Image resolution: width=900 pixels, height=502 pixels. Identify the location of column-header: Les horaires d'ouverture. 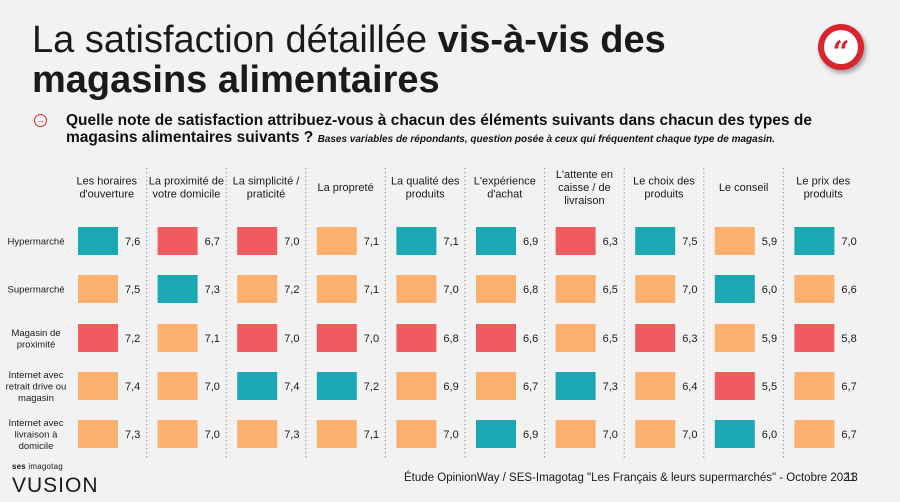
(107, 188).